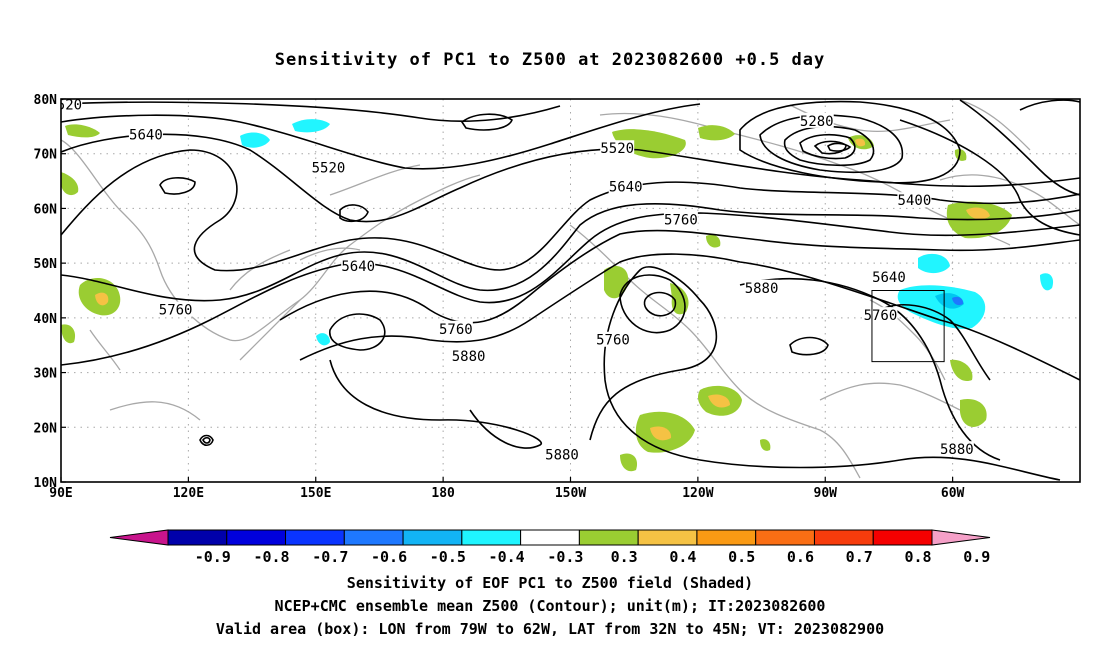  What do you see at coordinates (46, 155) in the screenshot?
I see `lat-tick-label: 70N` at bounding box center [46, 155].